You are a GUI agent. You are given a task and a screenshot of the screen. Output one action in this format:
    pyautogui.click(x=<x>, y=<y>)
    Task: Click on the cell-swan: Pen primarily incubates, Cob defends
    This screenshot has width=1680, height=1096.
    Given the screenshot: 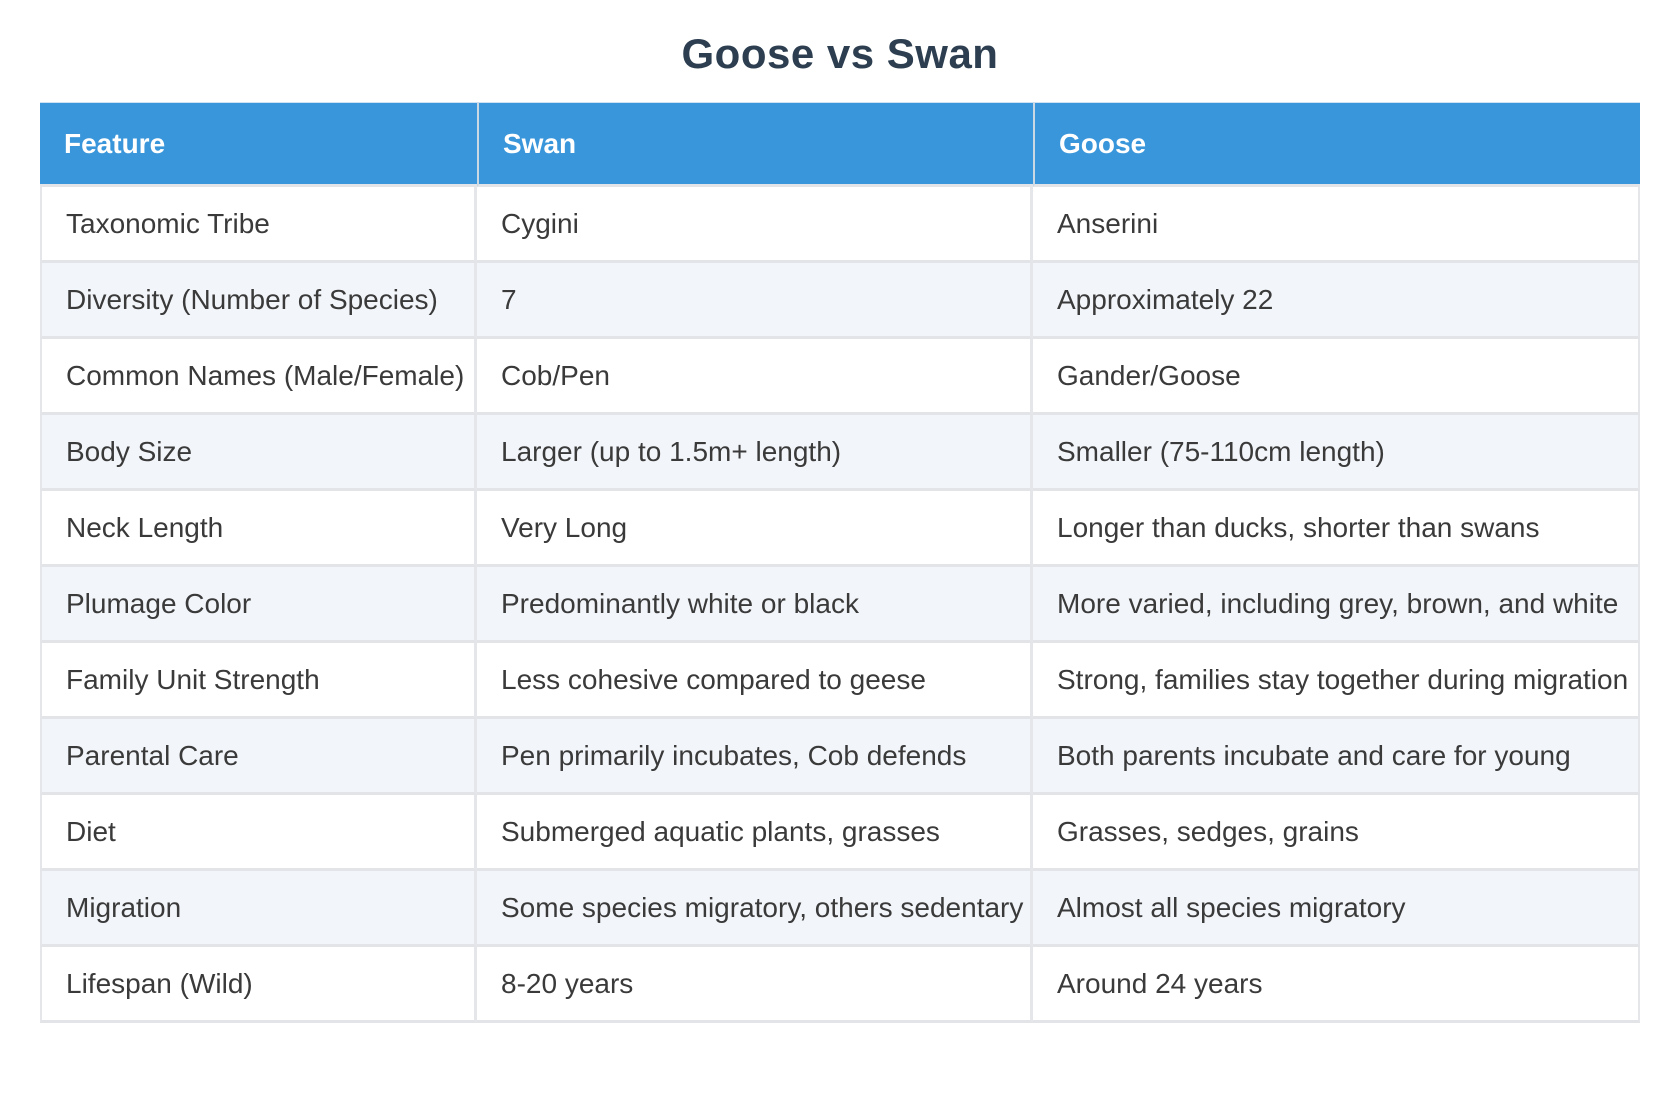 What is the action you would take?
    pyautogui.click(x=755, y=757)
    